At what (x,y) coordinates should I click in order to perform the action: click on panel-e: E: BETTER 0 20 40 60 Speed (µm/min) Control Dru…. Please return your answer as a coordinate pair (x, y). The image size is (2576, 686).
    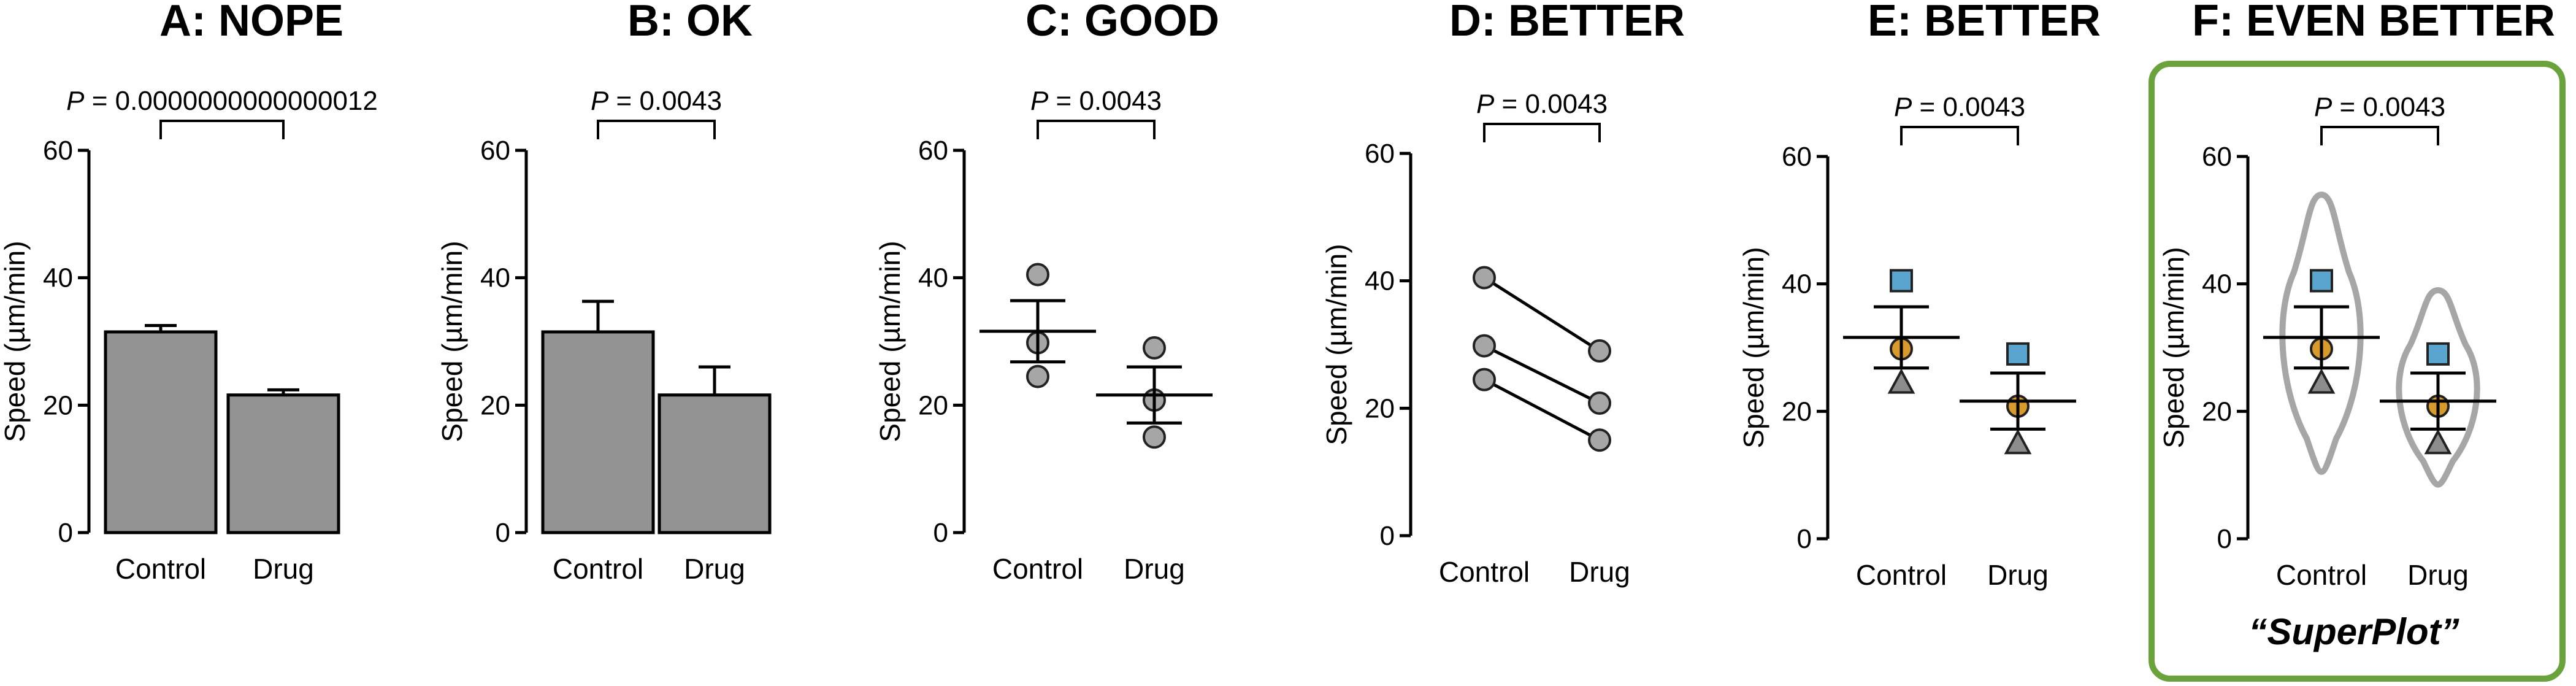
    Looking at the image, I should click on (1919, 295).